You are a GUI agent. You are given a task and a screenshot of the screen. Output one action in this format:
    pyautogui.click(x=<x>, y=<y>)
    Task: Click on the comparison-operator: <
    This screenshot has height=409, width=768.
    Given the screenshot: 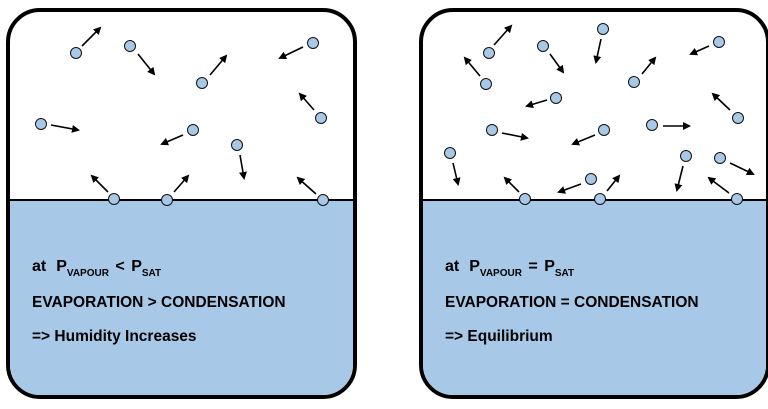 What is the action you would take?
    pyautogui.click(x=120, y=266)
    